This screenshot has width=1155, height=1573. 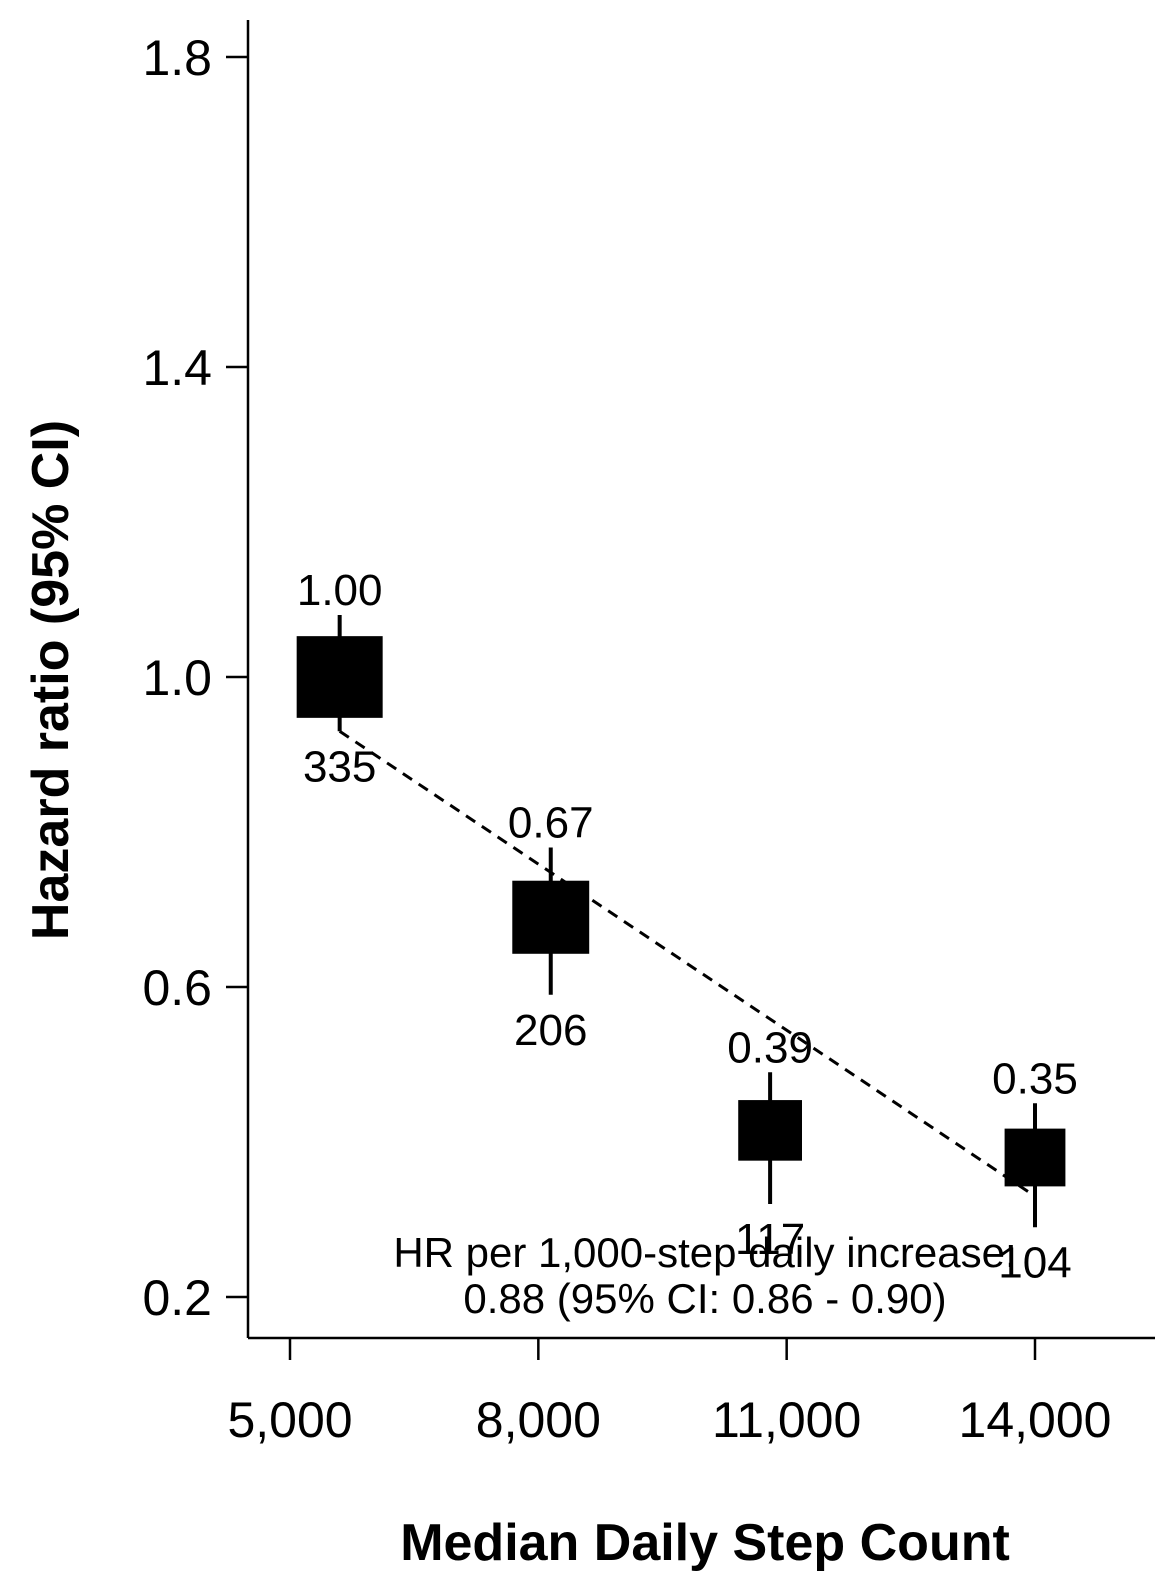 What do you see at coordinates (770, 1239) in the screenshot?
I see `case-count-label: 117` at bounding box center [770, 1239].